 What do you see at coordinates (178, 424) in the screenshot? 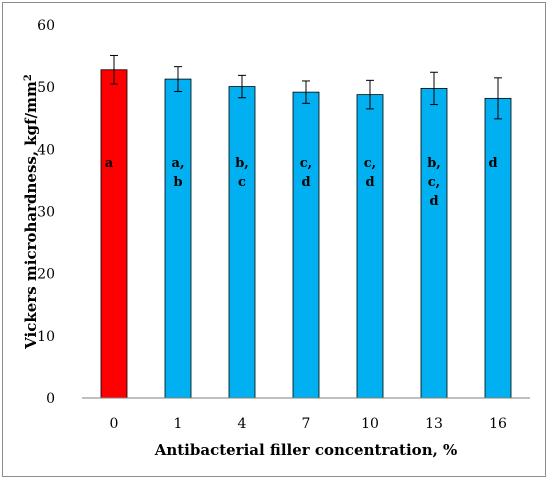
I see `x-tick-label: 1` at bounding box center [178, 424].